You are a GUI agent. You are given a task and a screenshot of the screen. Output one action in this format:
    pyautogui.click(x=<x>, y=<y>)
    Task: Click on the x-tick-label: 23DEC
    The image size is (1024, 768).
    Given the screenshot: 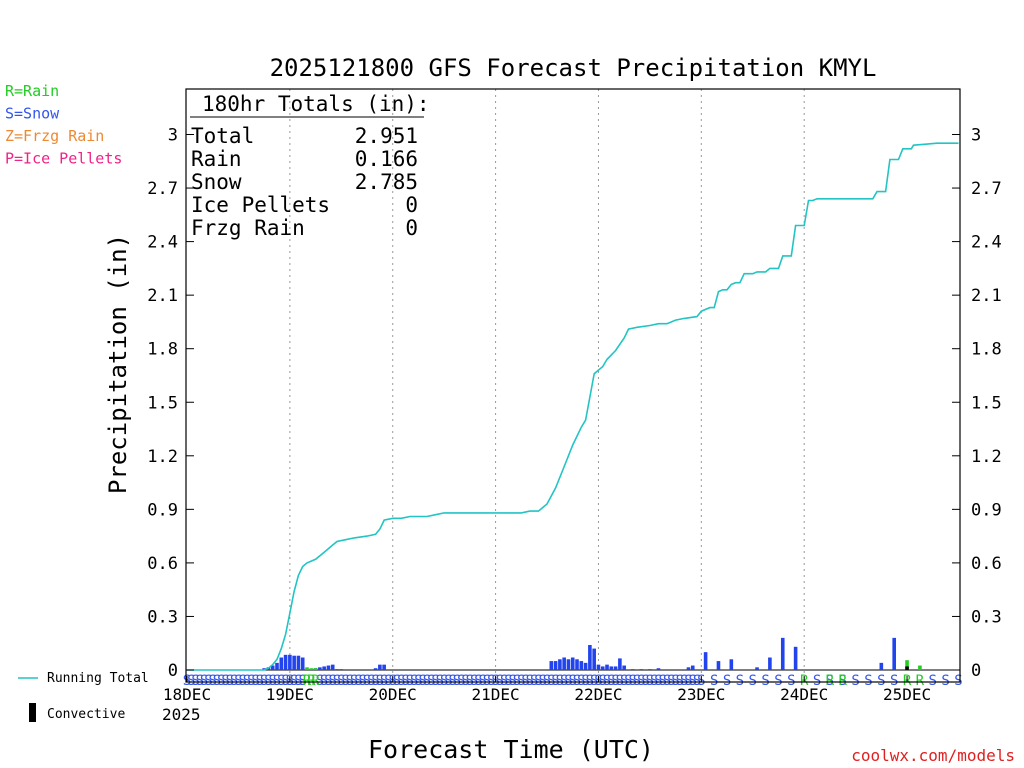 What is the action you would take?
    pyautogui.click(x=701, y=694)
    